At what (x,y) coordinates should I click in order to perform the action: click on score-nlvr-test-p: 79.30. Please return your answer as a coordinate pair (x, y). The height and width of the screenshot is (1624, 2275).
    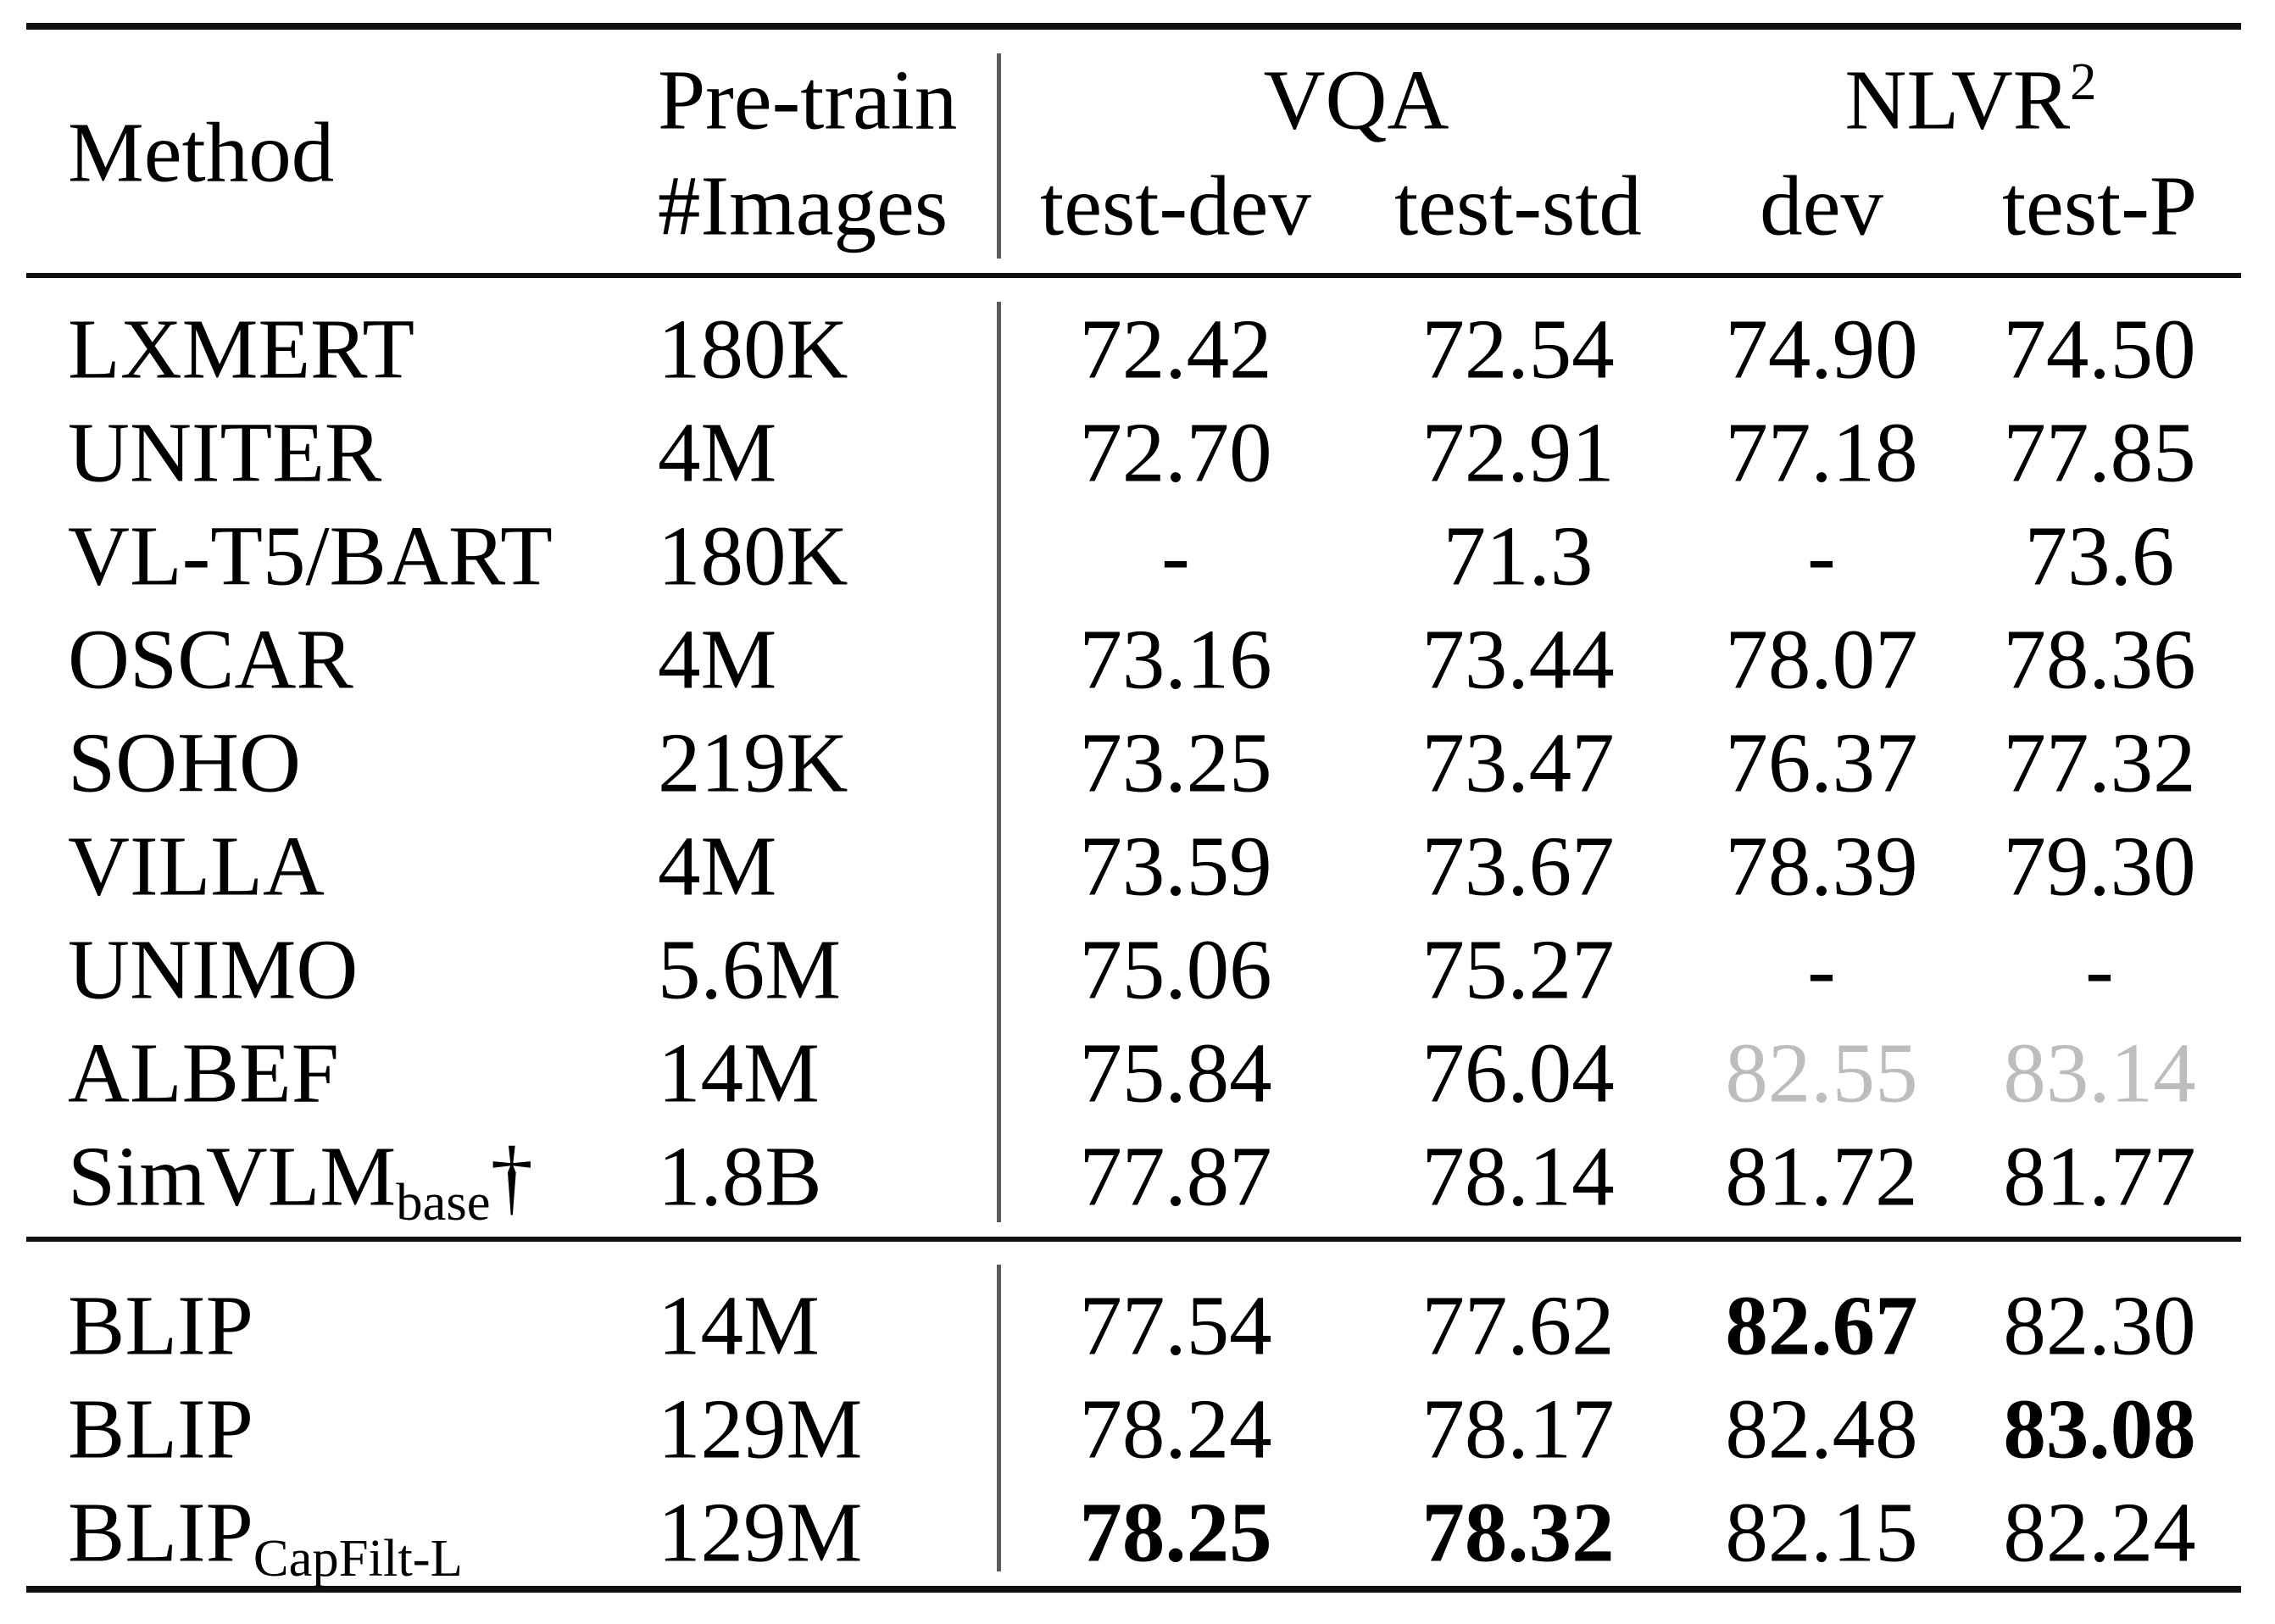
    Looking at the image, I should click on (2099, 866).